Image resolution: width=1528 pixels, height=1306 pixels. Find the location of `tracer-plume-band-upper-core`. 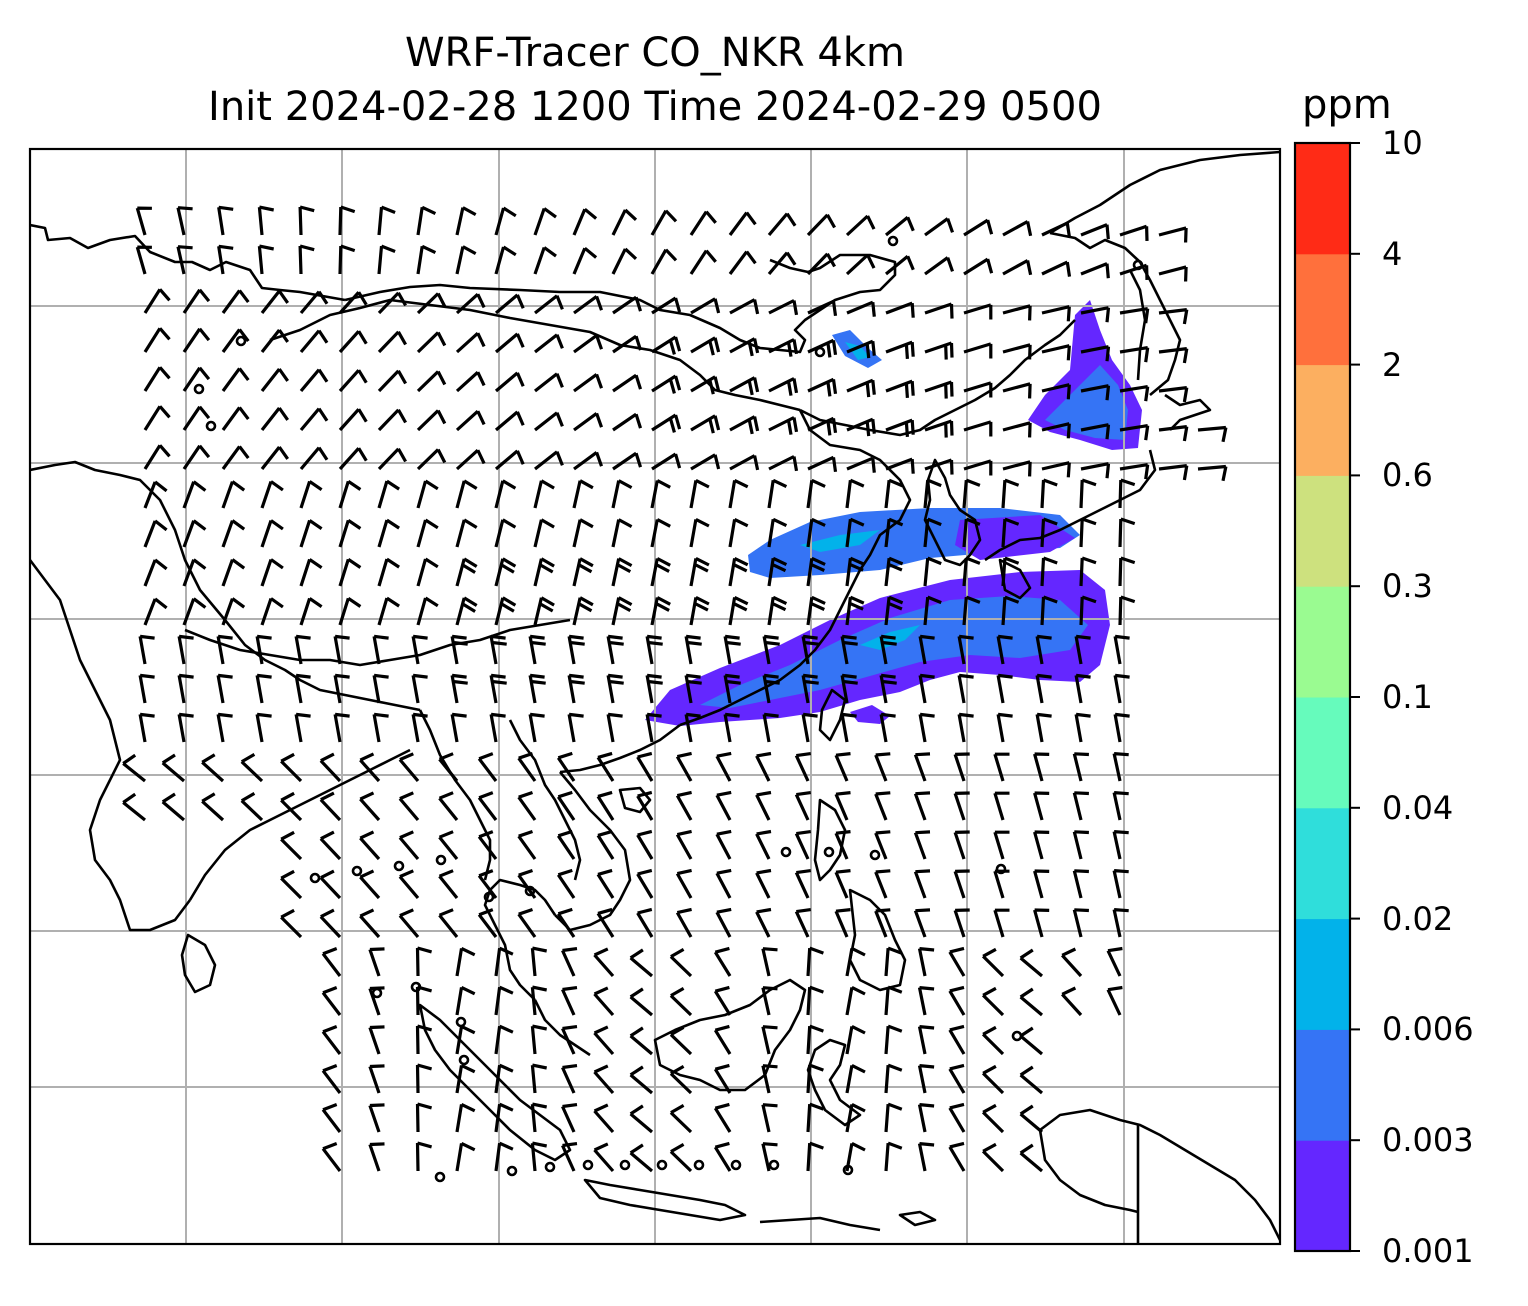

tracer-plume-band-upper-core is located at coordinates (840, 541).